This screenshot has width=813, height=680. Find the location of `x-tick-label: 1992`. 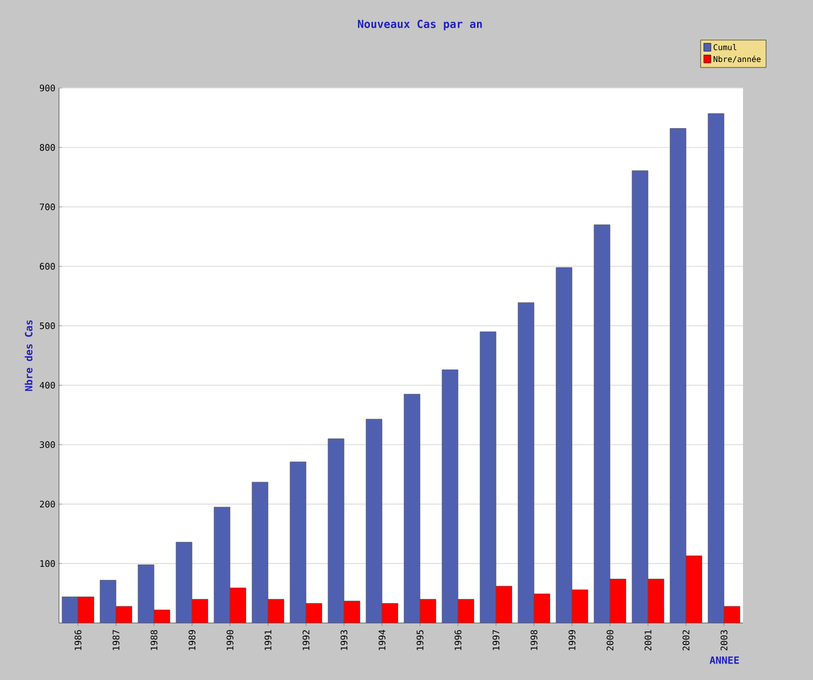

x-tick-label: 1992 is located at coordinates (306, 640).